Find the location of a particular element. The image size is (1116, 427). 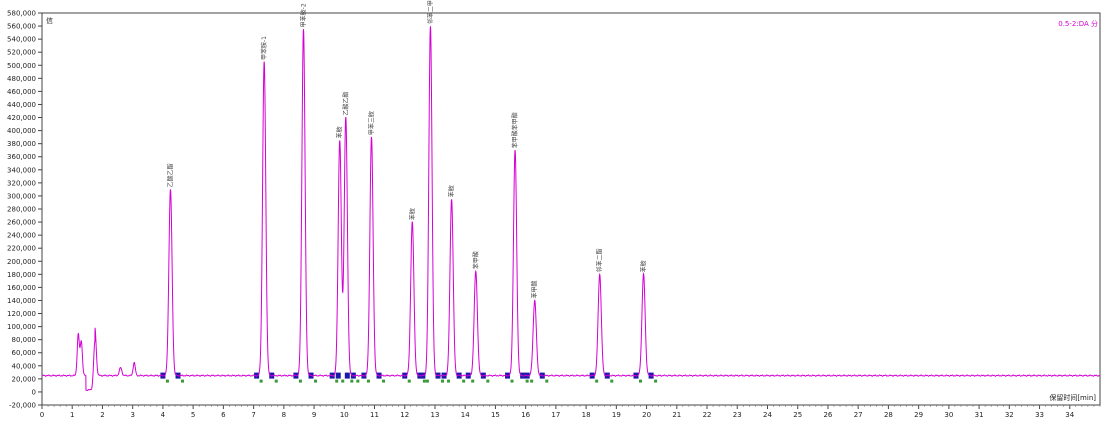

y-tick-label: 280,000 is located at coordinates (21, 210).